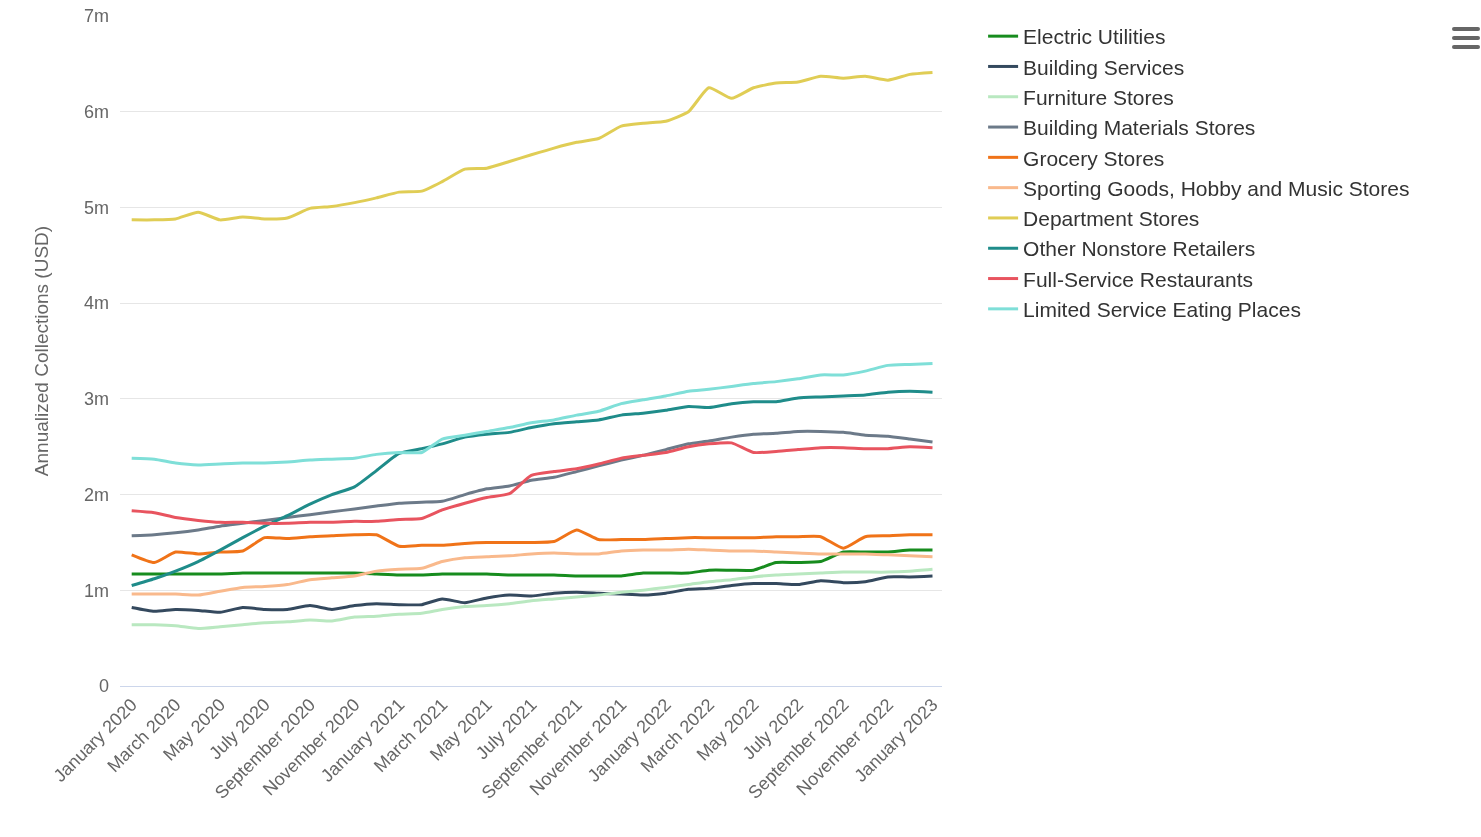 The width and height of the screenshot is (1481, 837). Describe the element at coordinates (96, 16) in the screenshot. I see `y-tick-label: 7m` at that location.